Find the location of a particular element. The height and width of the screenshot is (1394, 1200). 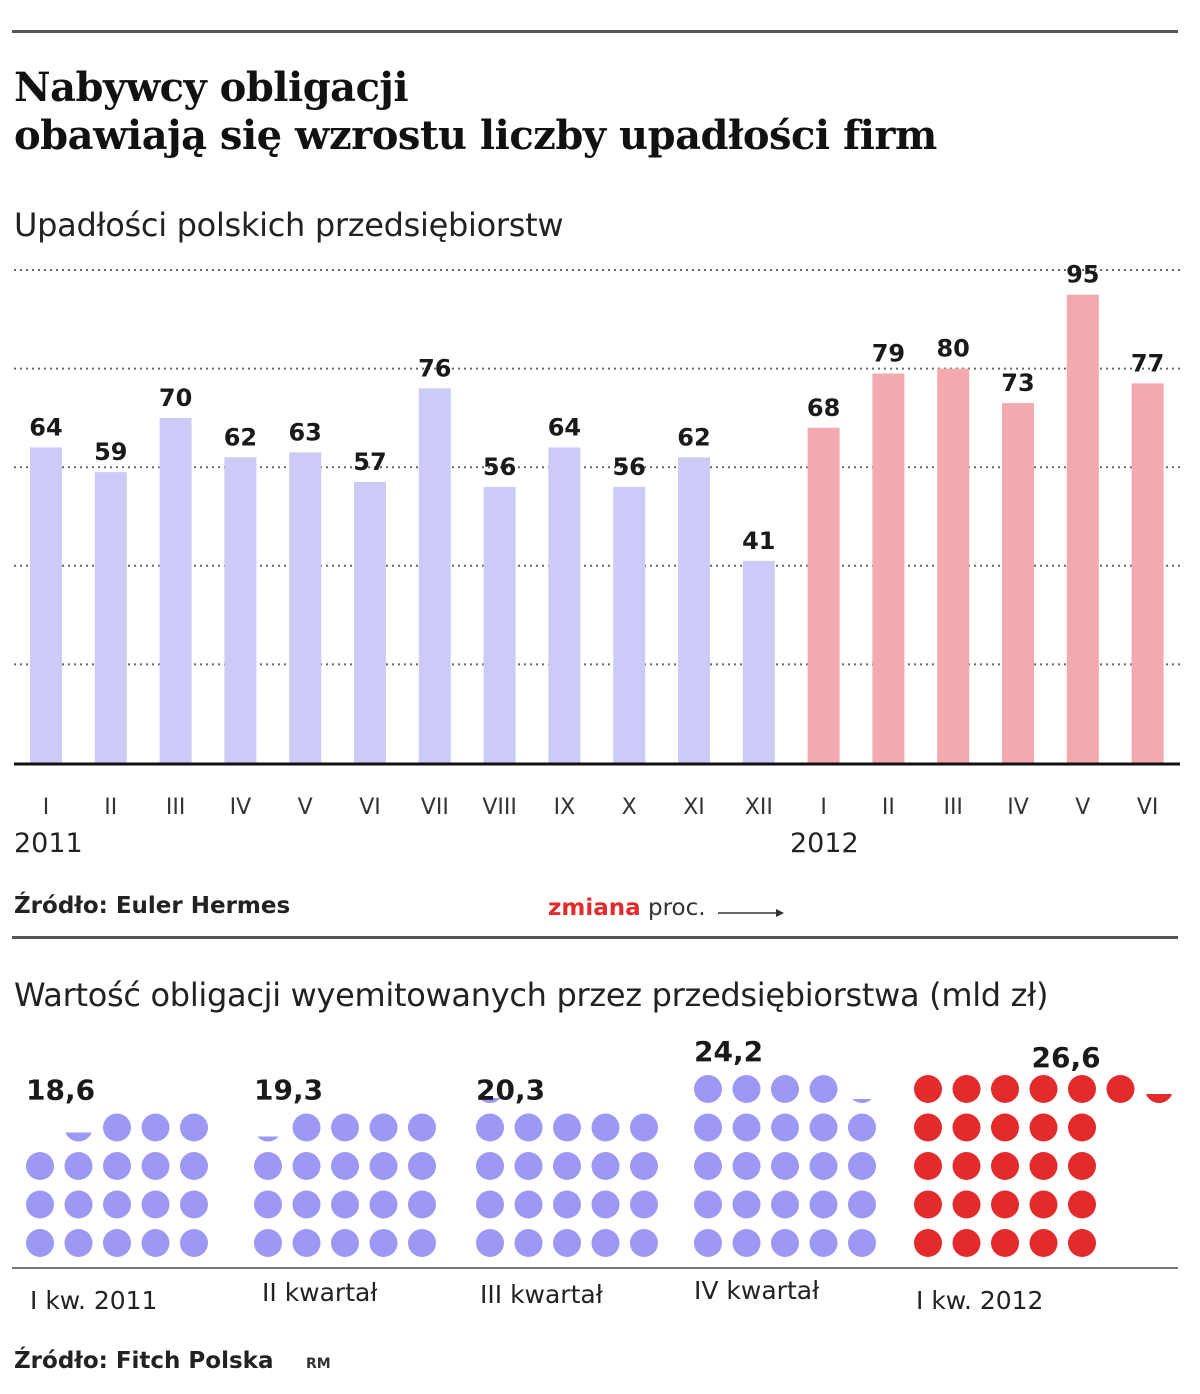

title-line-1: Nabywcy obligacji is located at coordinates (211, 87).